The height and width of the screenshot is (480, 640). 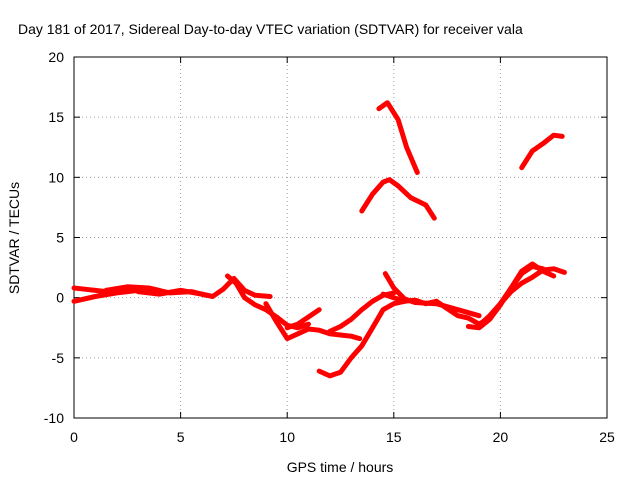 I want to click on y-tick-label: -5, so click(x=58, y=358).